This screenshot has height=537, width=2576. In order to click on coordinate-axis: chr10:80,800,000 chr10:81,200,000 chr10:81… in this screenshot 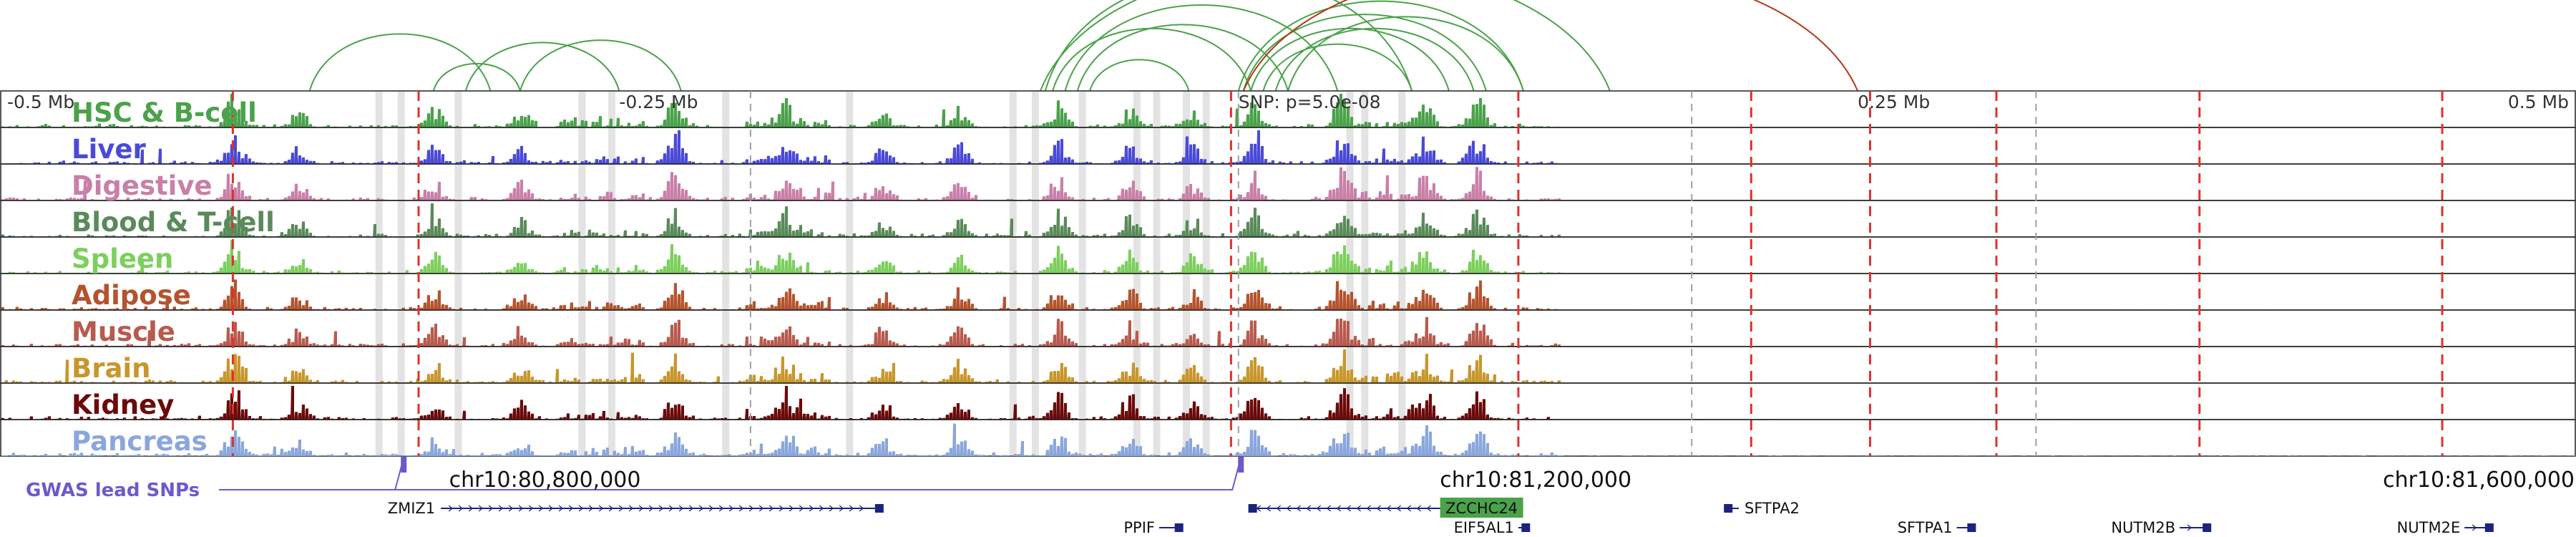, I will do `click(1512, 480)`.